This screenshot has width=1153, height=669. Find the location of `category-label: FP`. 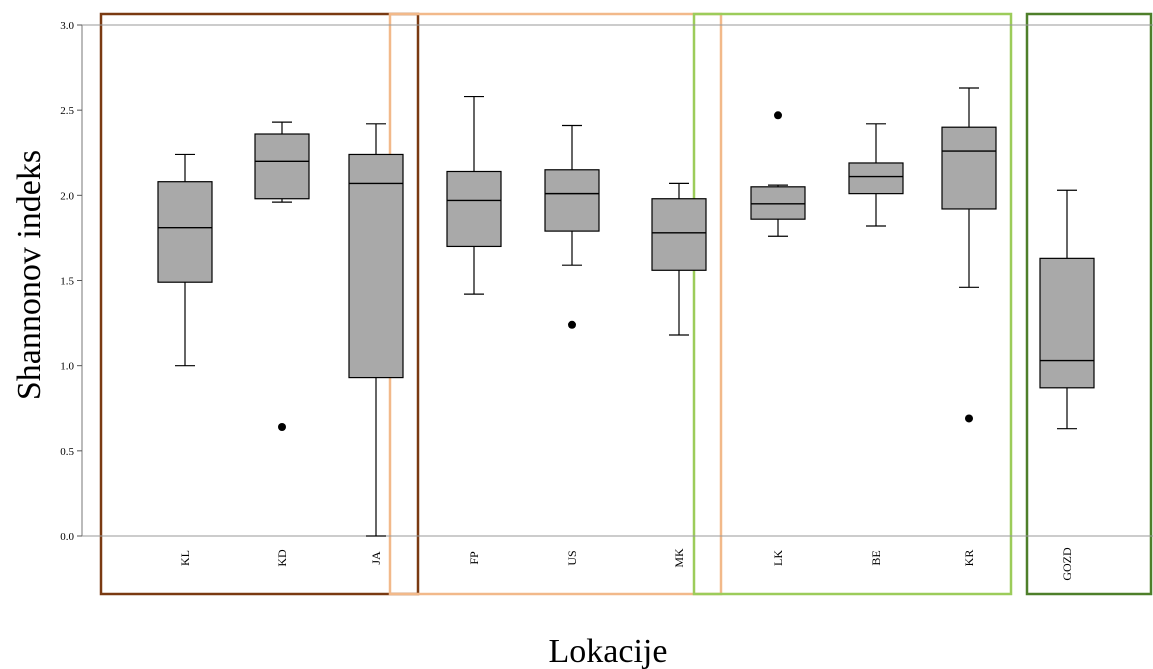

category-label: FP is located at coordinates (474, 558).